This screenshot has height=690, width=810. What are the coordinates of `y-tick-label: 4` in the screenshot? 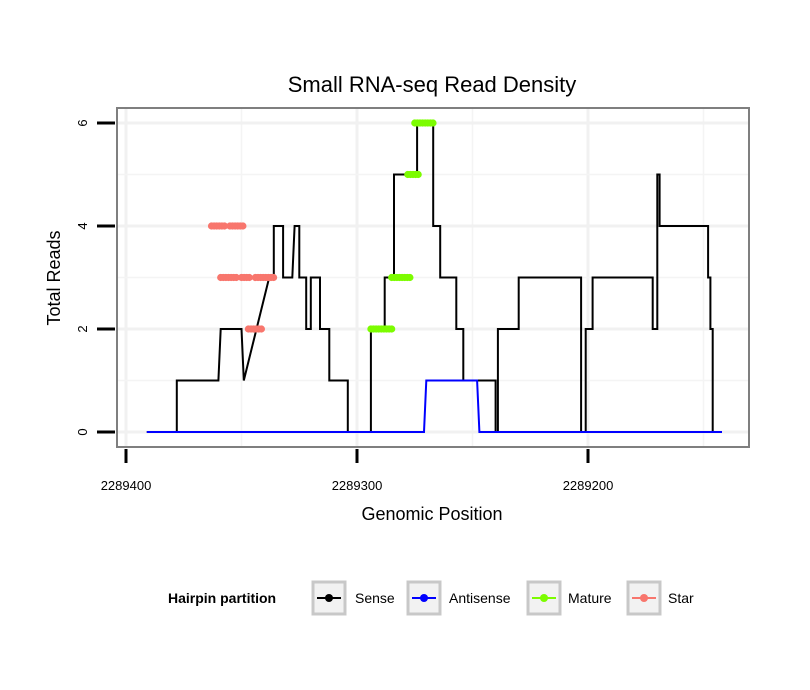 It's located at (82, 225).